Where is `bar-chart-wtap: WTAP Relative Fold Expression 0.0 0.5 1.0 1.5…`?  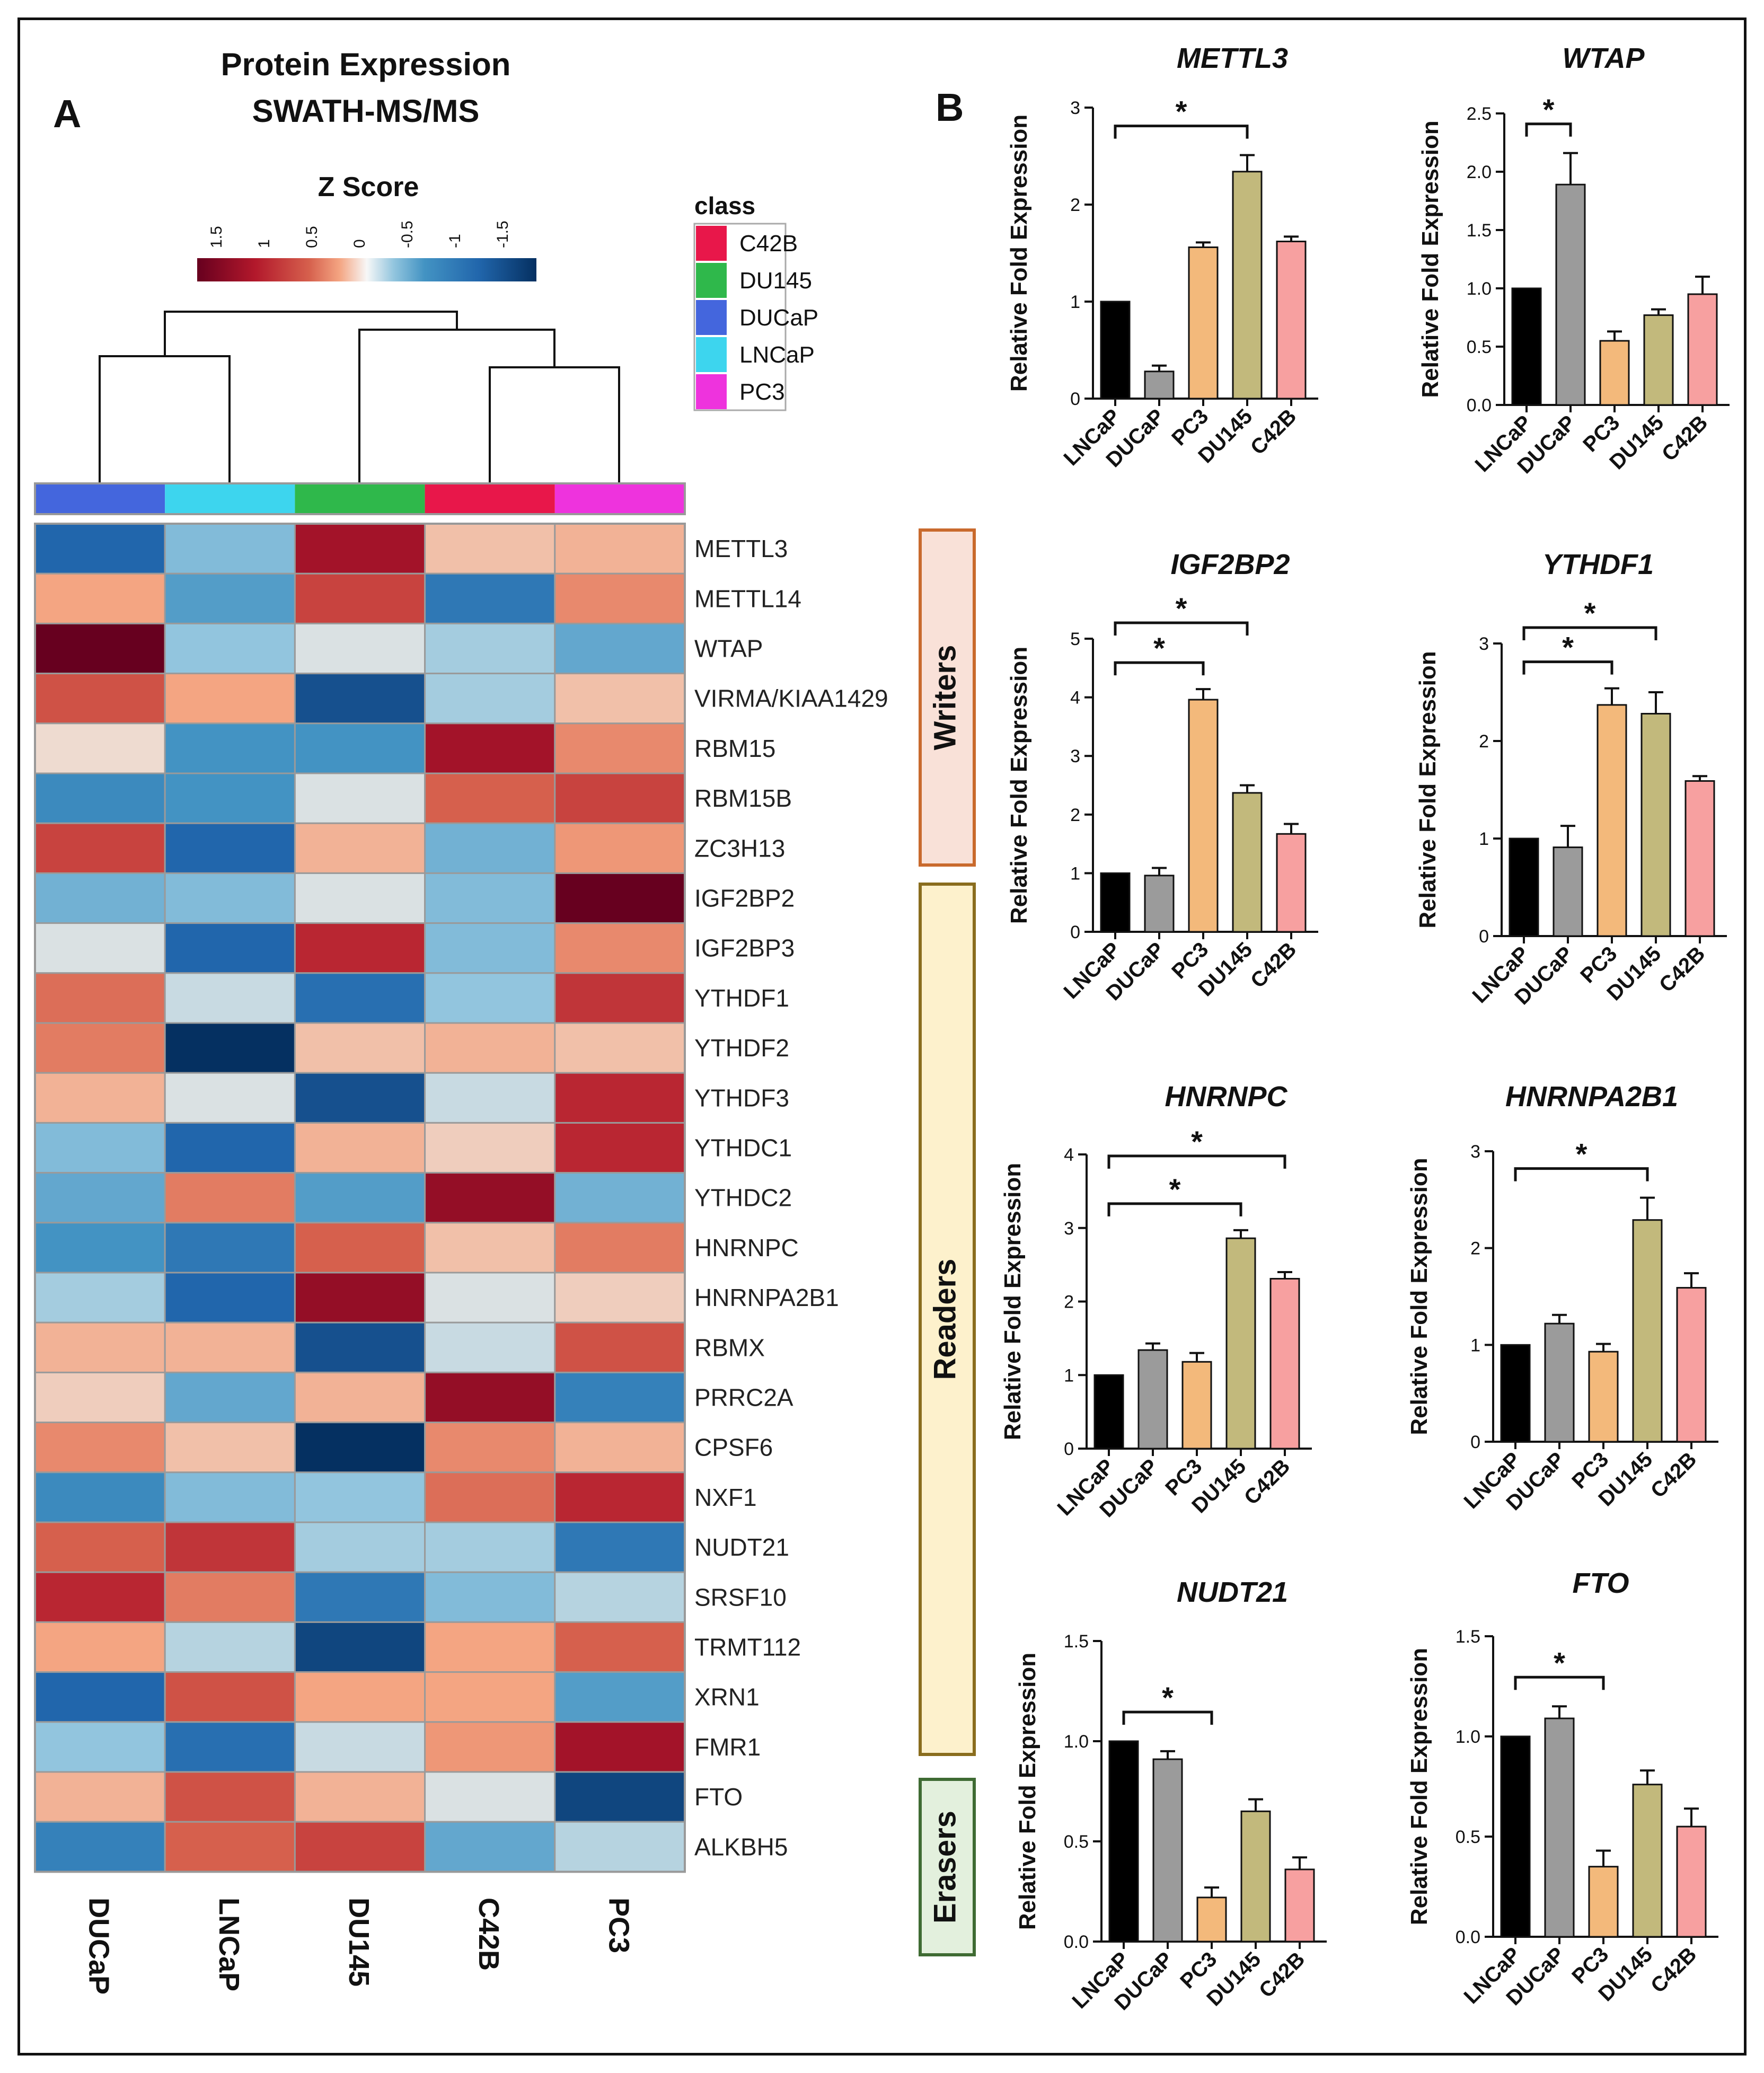
bar-chart-wtap: WTAP Relative Fold Expression 0.0 0.5 1.0 1.5… is located at coordinates (1573, 260).